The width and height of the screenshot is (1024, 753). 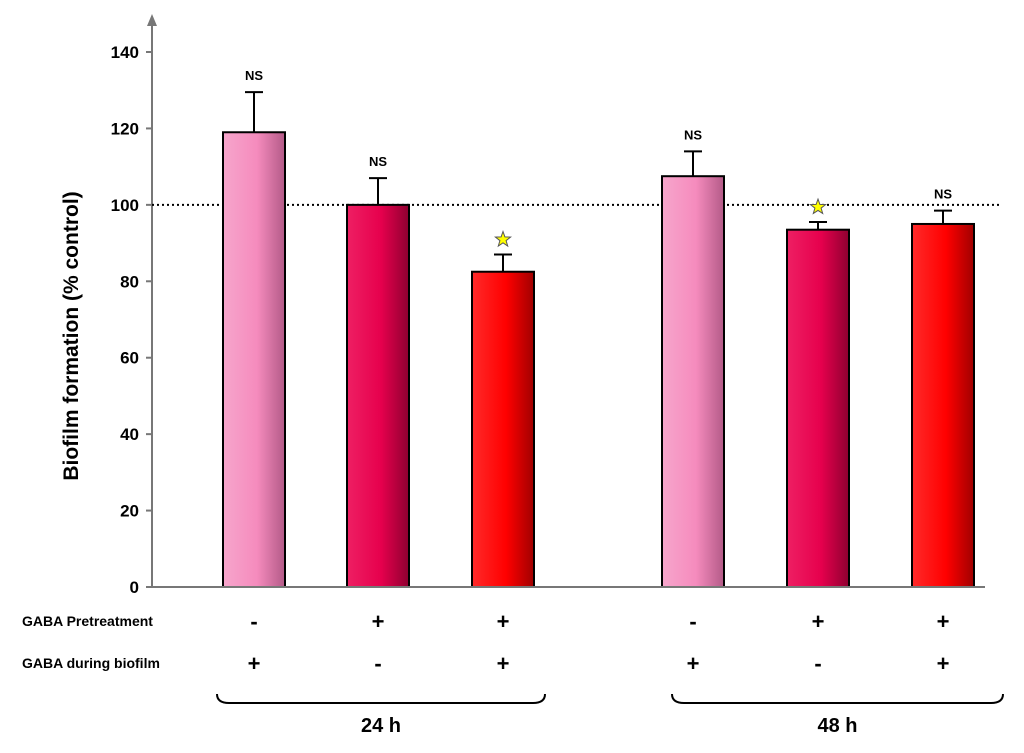 What do you see at coordinates (71, 335) in the screenshot?
I see `y-axis-label: Biofilm formation (% control)` at bounding box center [71, 335].